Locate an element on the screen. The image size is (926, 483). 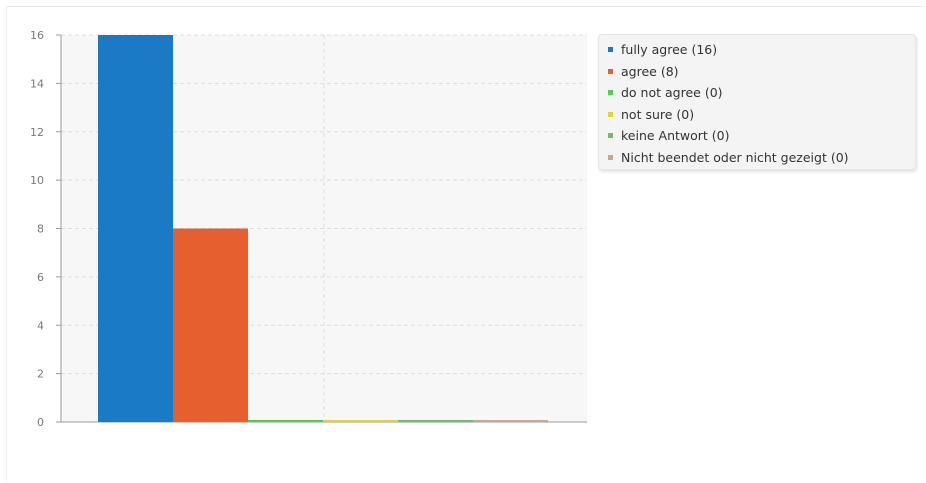
legend-item: not sure (0) is located at coordinates (761, 115).